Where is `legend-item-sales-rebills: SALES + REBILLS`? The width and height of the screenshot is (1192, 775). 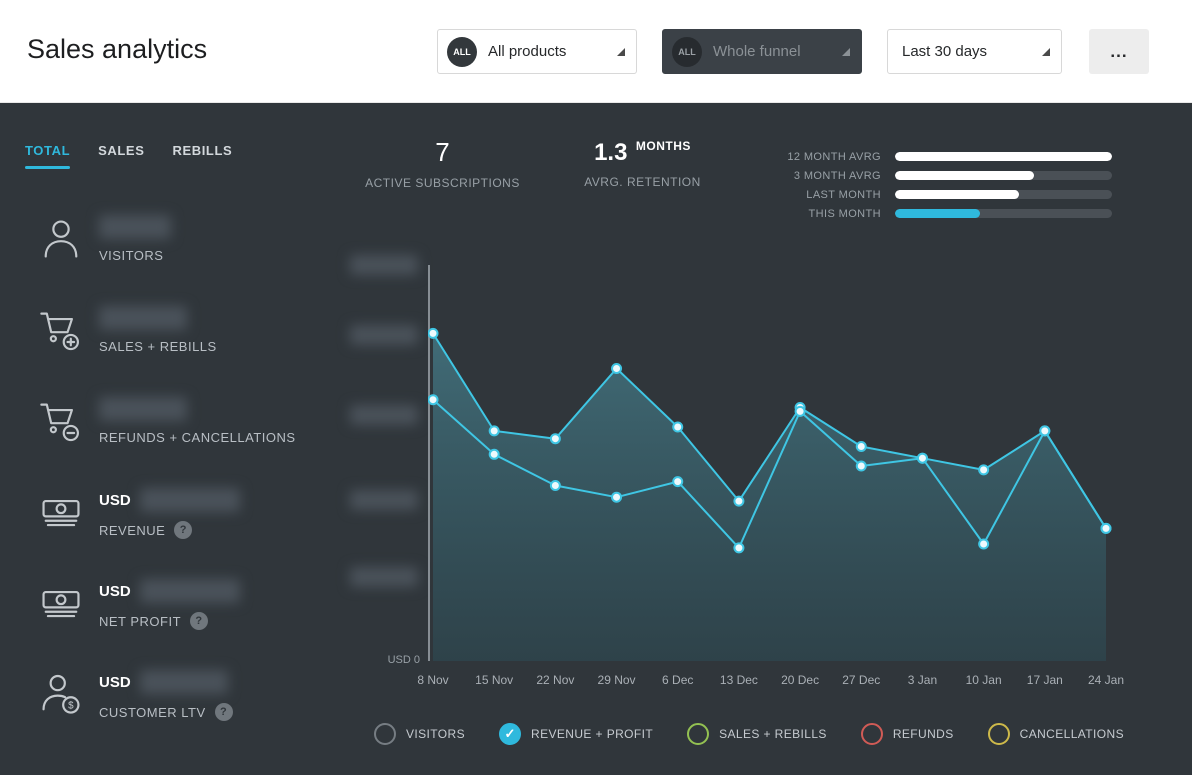 legend-item-sales-rebills: SALES + REBILLS is located at coordinates (757, 734).